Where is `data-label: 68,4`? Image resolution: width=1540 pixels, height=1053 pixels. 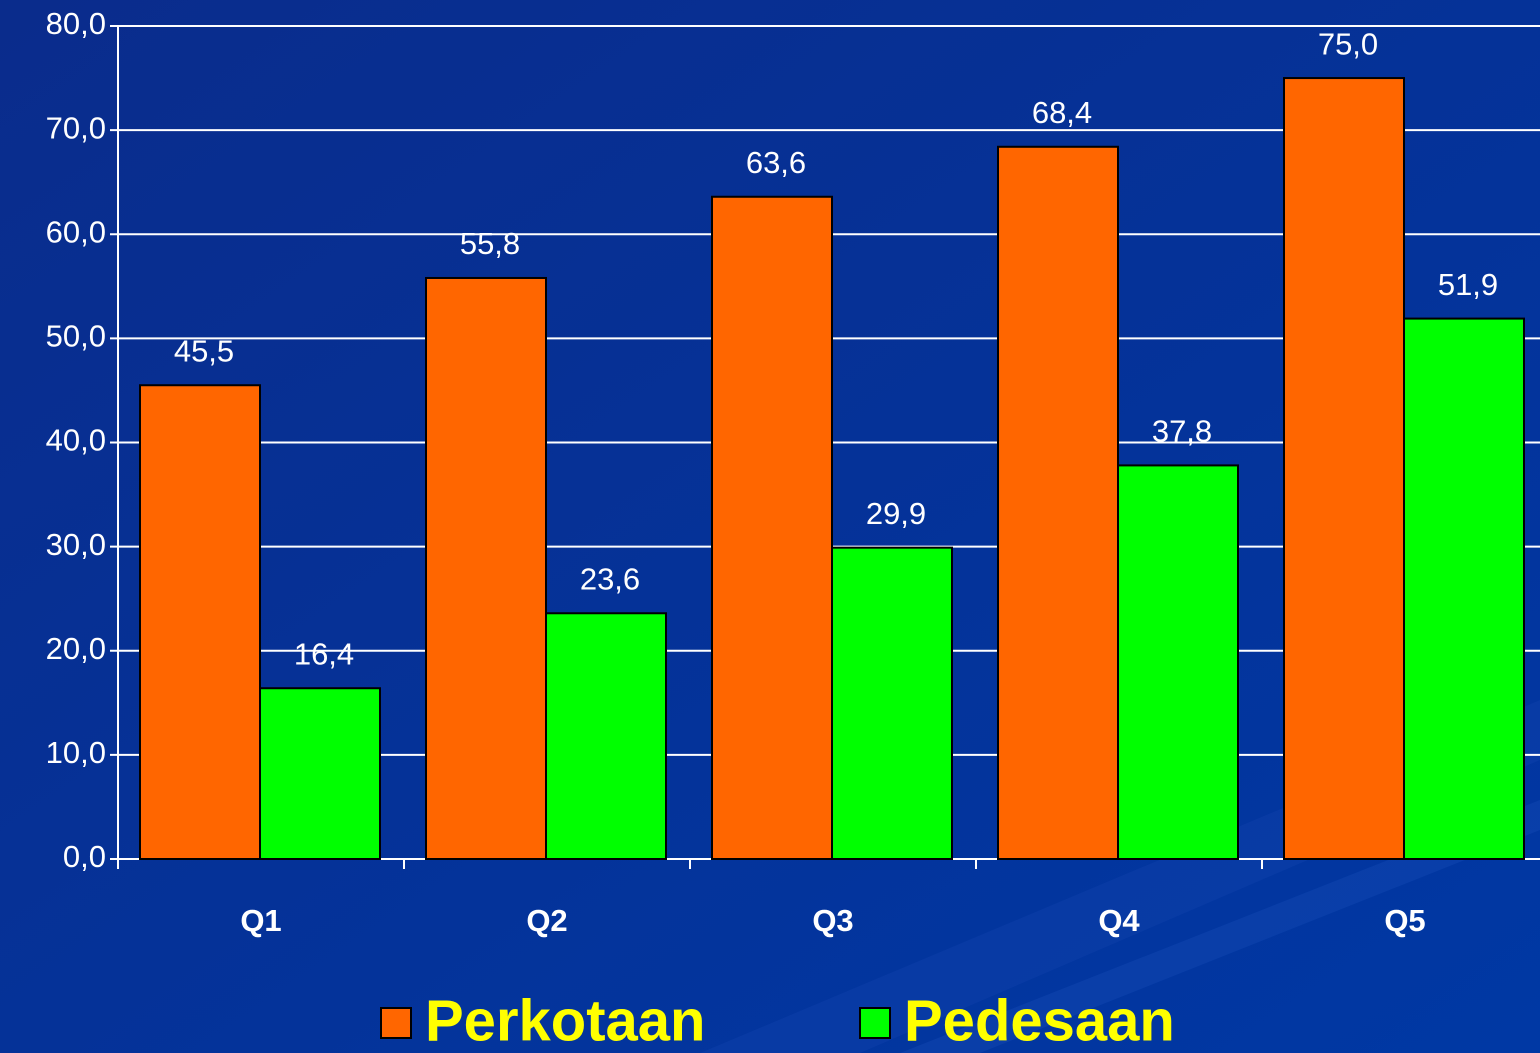 data-label: 68,4 is located at coordinates (1062, 112).